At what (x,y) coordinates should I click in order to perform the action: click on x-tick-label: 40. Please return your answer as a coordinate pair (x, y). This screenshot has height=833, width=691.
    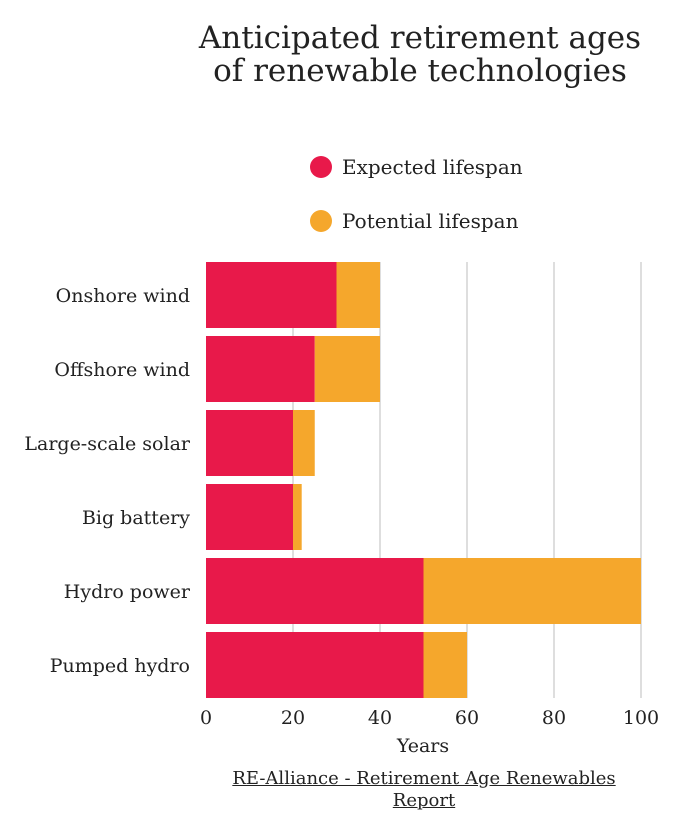
    Looking at the image, I should click on (380, 718).